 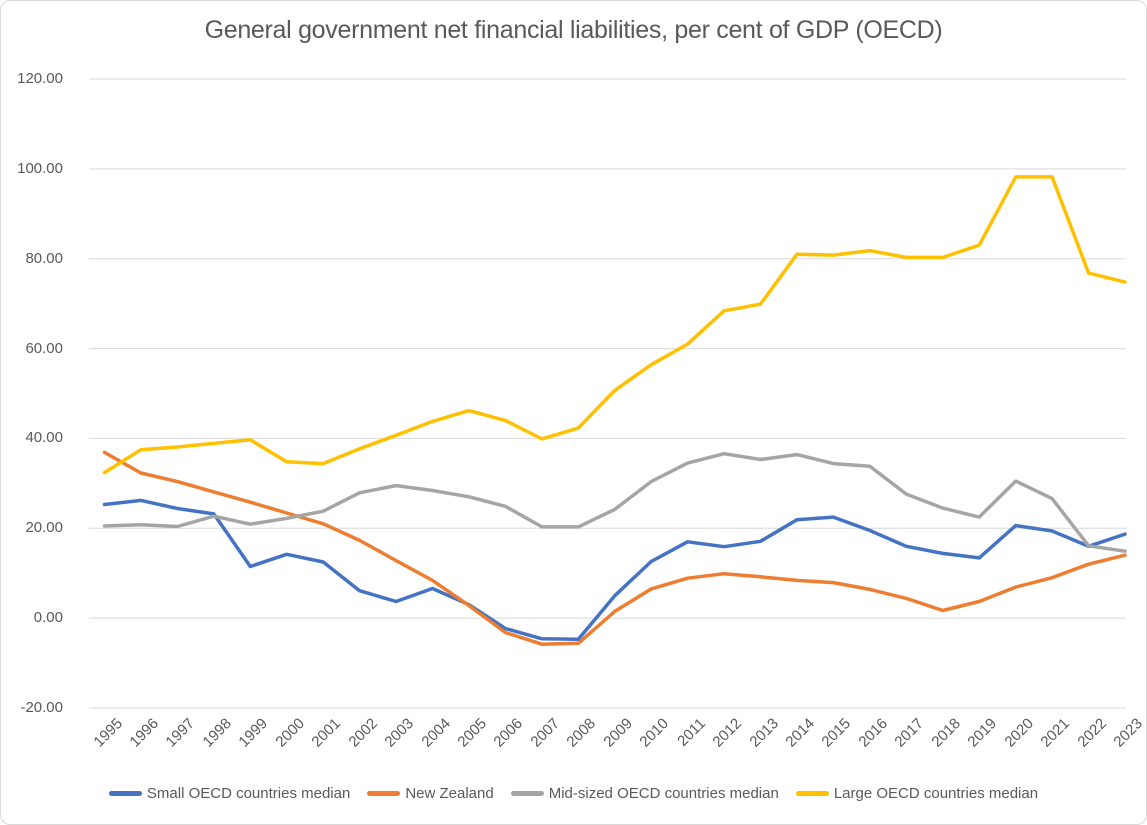 I want to click on legend-label: Small OECD countries median, so click(x=248, y=793).